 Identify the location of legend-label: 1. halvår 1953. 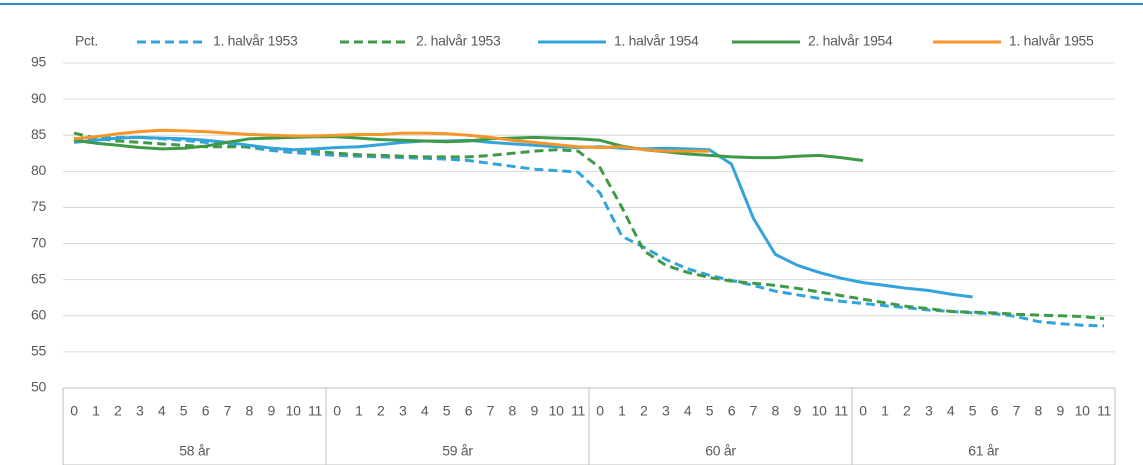
(255, 41).